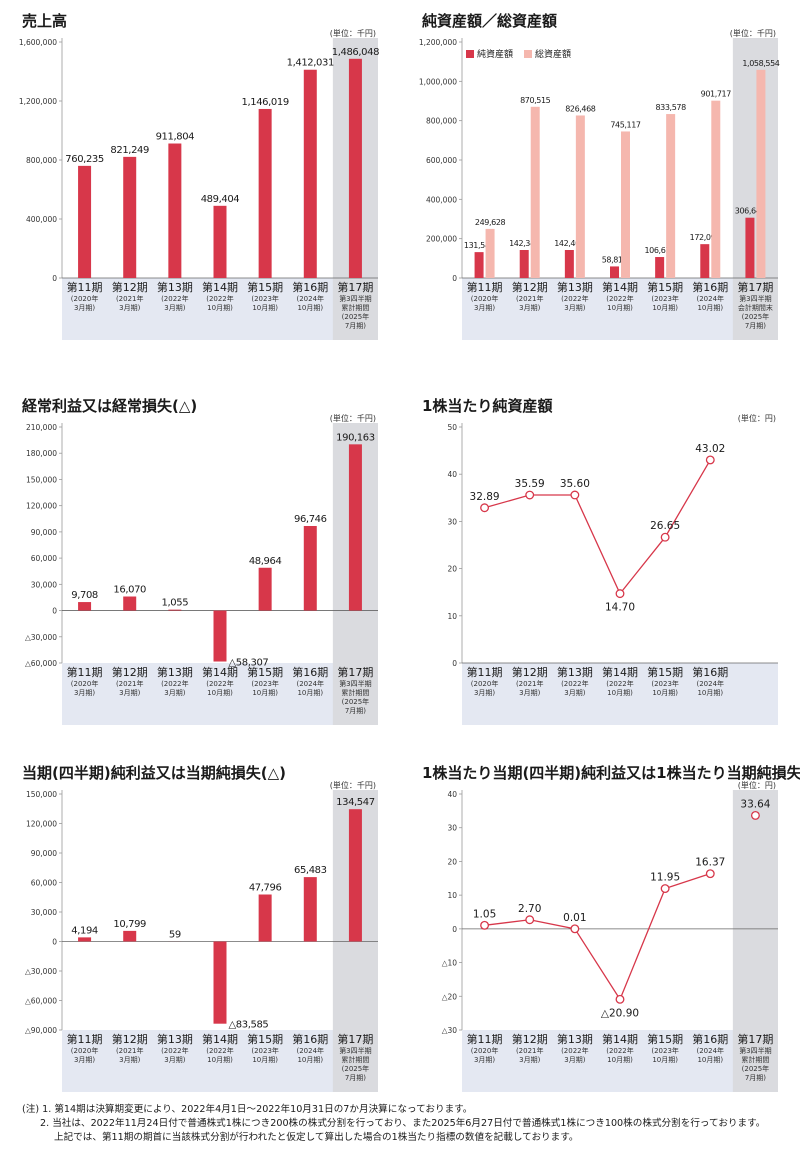 The height and width of the screenshot is (1159, 800). What do you see at coordinates (44, 912) in the screenshot?
I see `y-tick-label: 30,000` at bounding box center [44, 912].